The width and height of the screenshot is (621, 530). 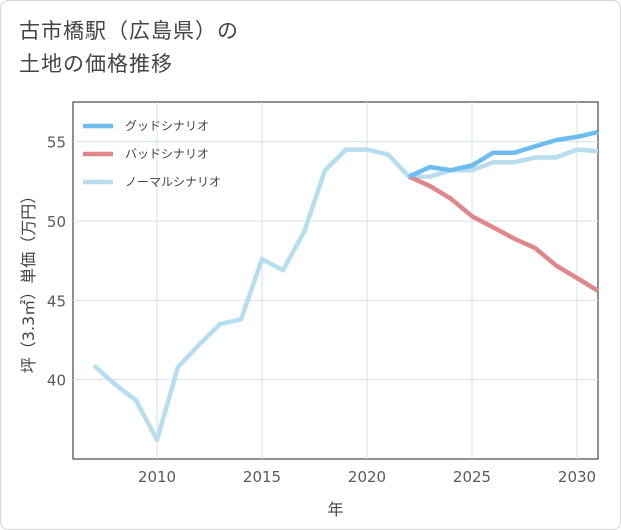 I want to click on x-tick-label: 2025, so click(x=472, y=477).